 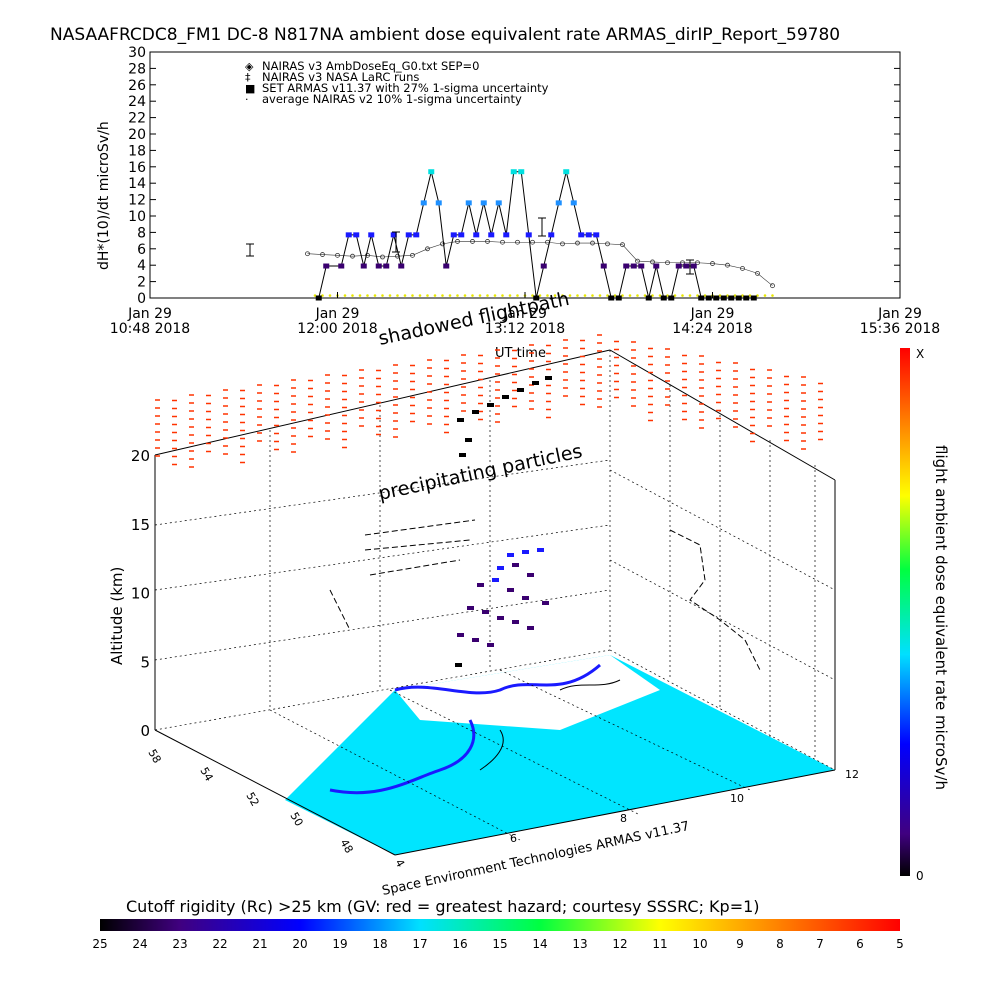 I want to click on nairas-series, so click(x=540, y=264).